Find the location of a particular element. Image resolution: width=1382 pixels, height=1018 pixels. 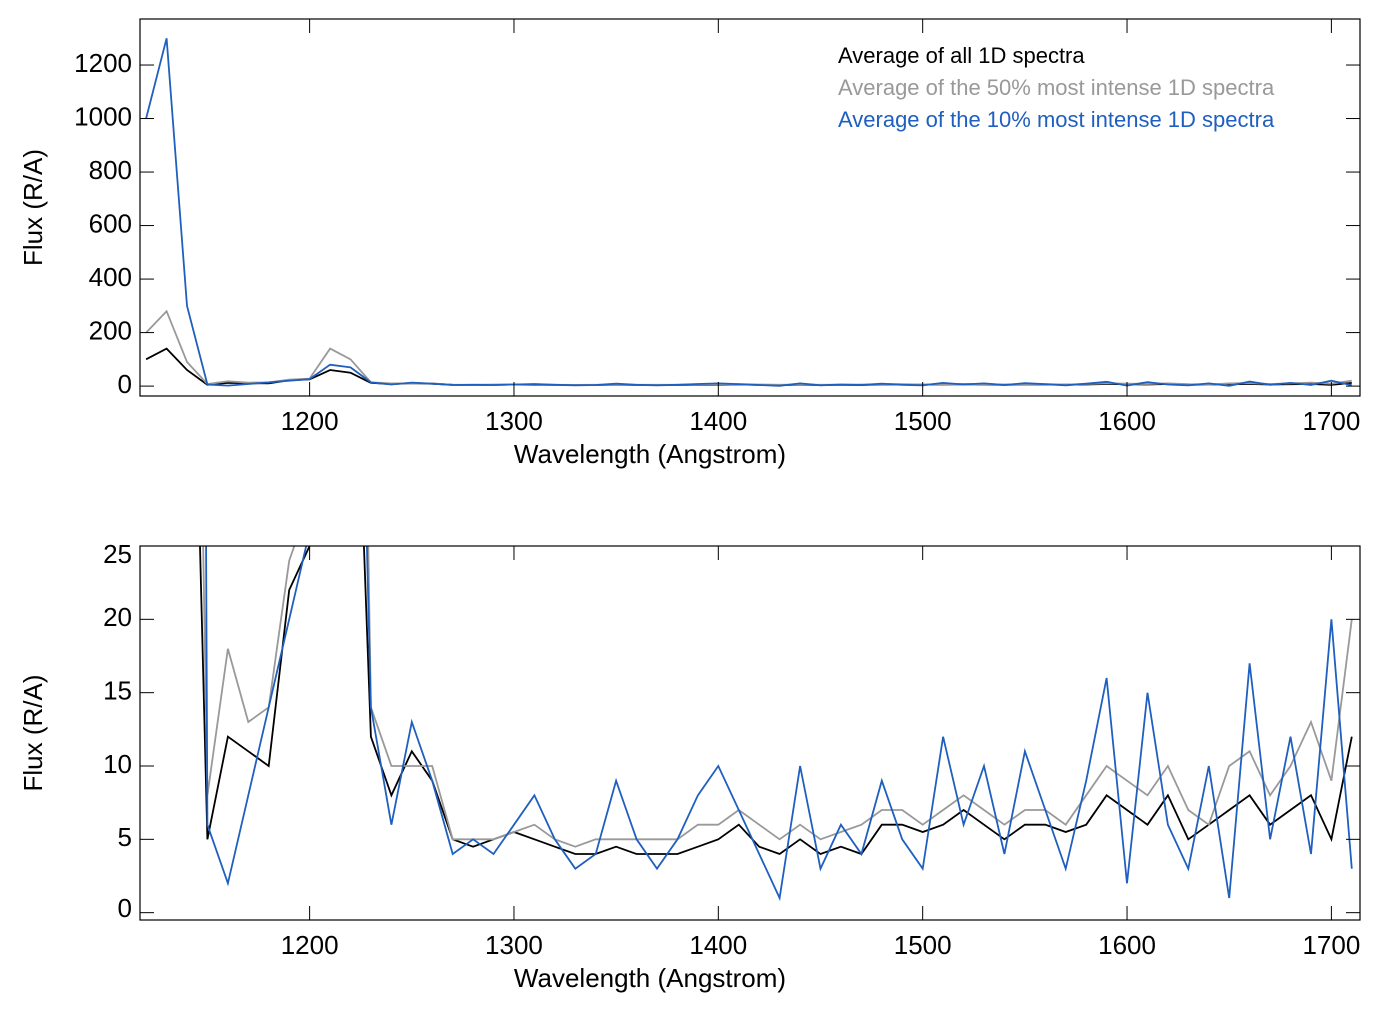

y-tick-label: 10 is located at coordinates (117, 764).